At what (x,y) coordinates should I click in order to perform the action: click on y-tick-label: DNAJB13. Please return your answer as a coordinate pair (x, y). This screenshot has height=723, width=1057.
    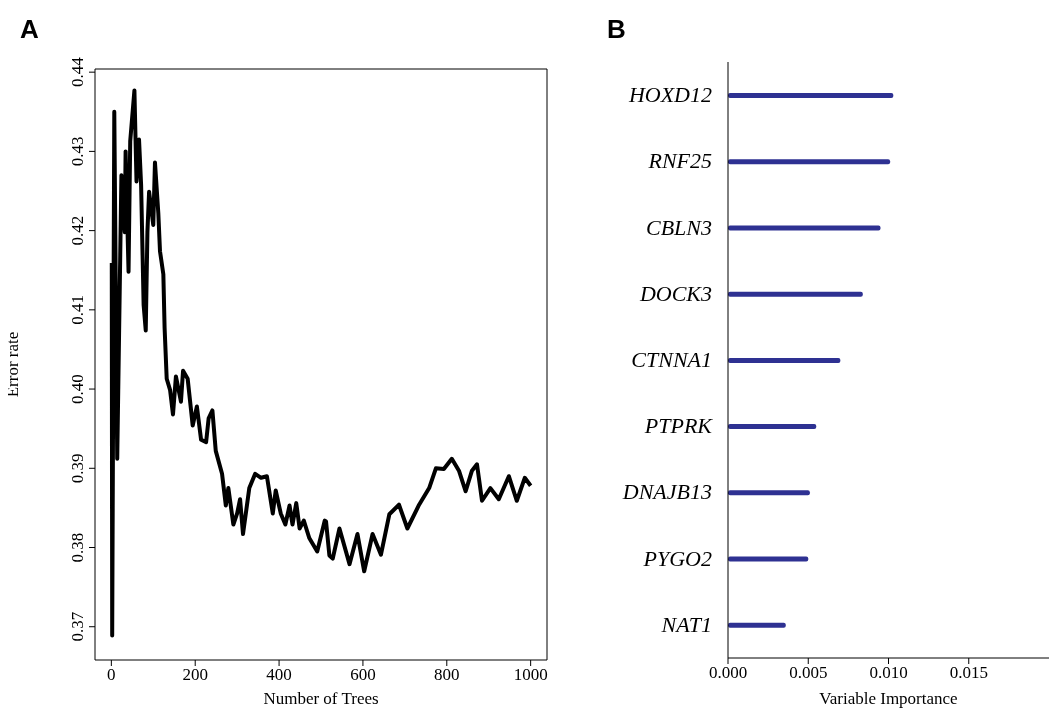
    Looking at the image, I should click on (666, 492).